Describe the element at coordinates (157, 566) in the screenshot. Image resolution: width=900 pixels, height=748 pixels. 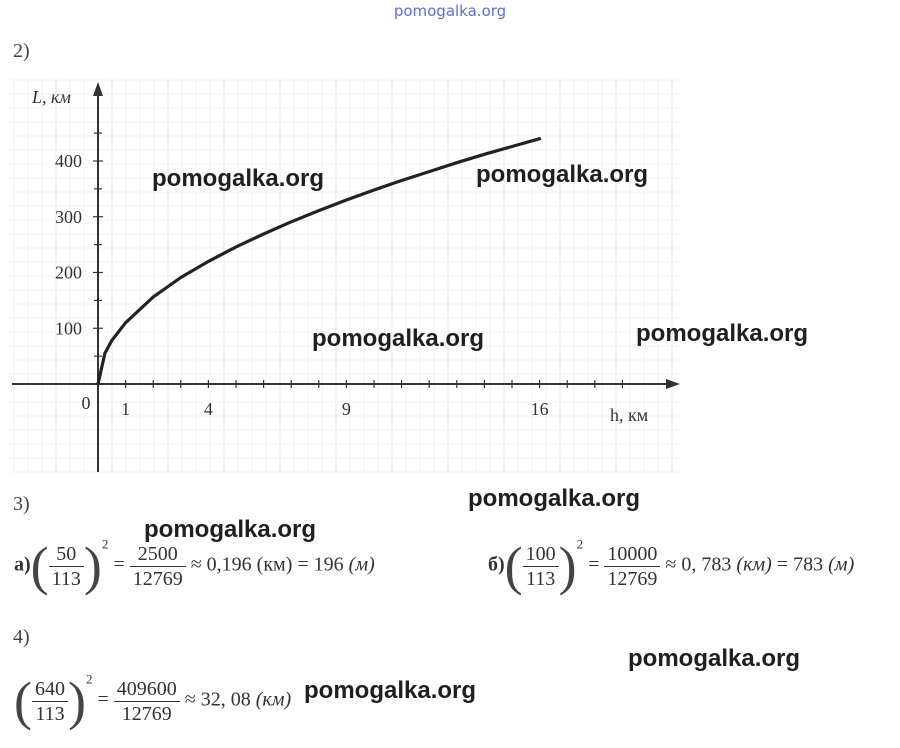
I see `fraction-result-a: 2500 12769` at that location.